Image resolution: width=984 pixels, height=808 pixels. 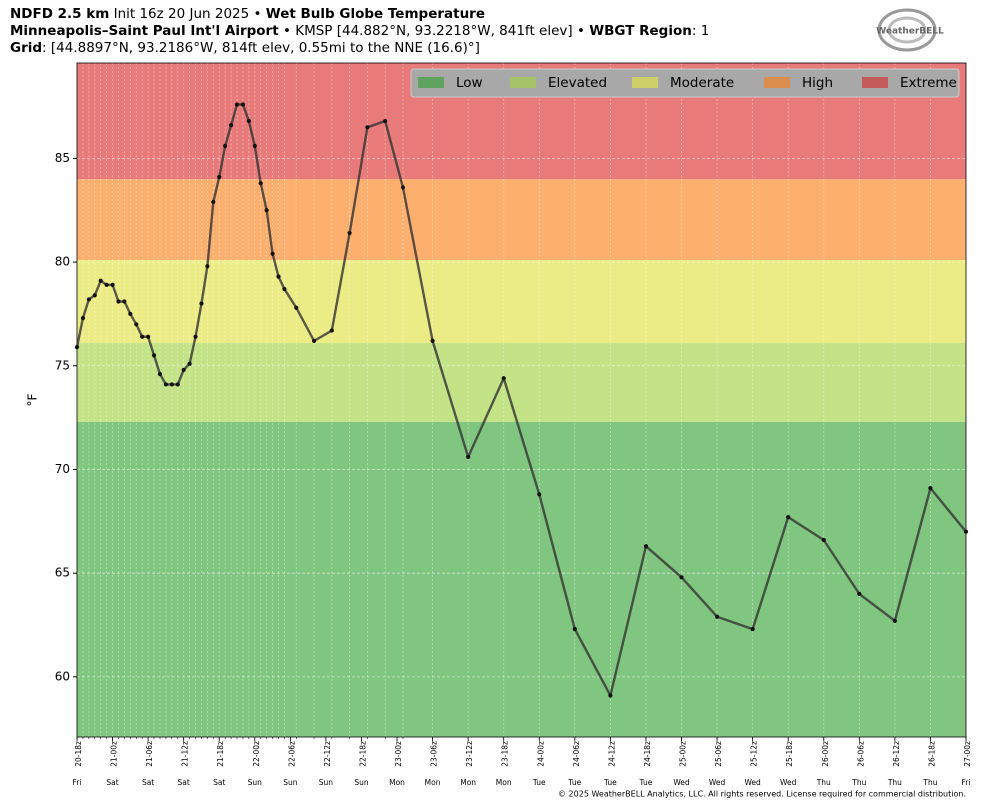 I want to click on x-tick-label: 23-18z, so click(x=505, y=754).